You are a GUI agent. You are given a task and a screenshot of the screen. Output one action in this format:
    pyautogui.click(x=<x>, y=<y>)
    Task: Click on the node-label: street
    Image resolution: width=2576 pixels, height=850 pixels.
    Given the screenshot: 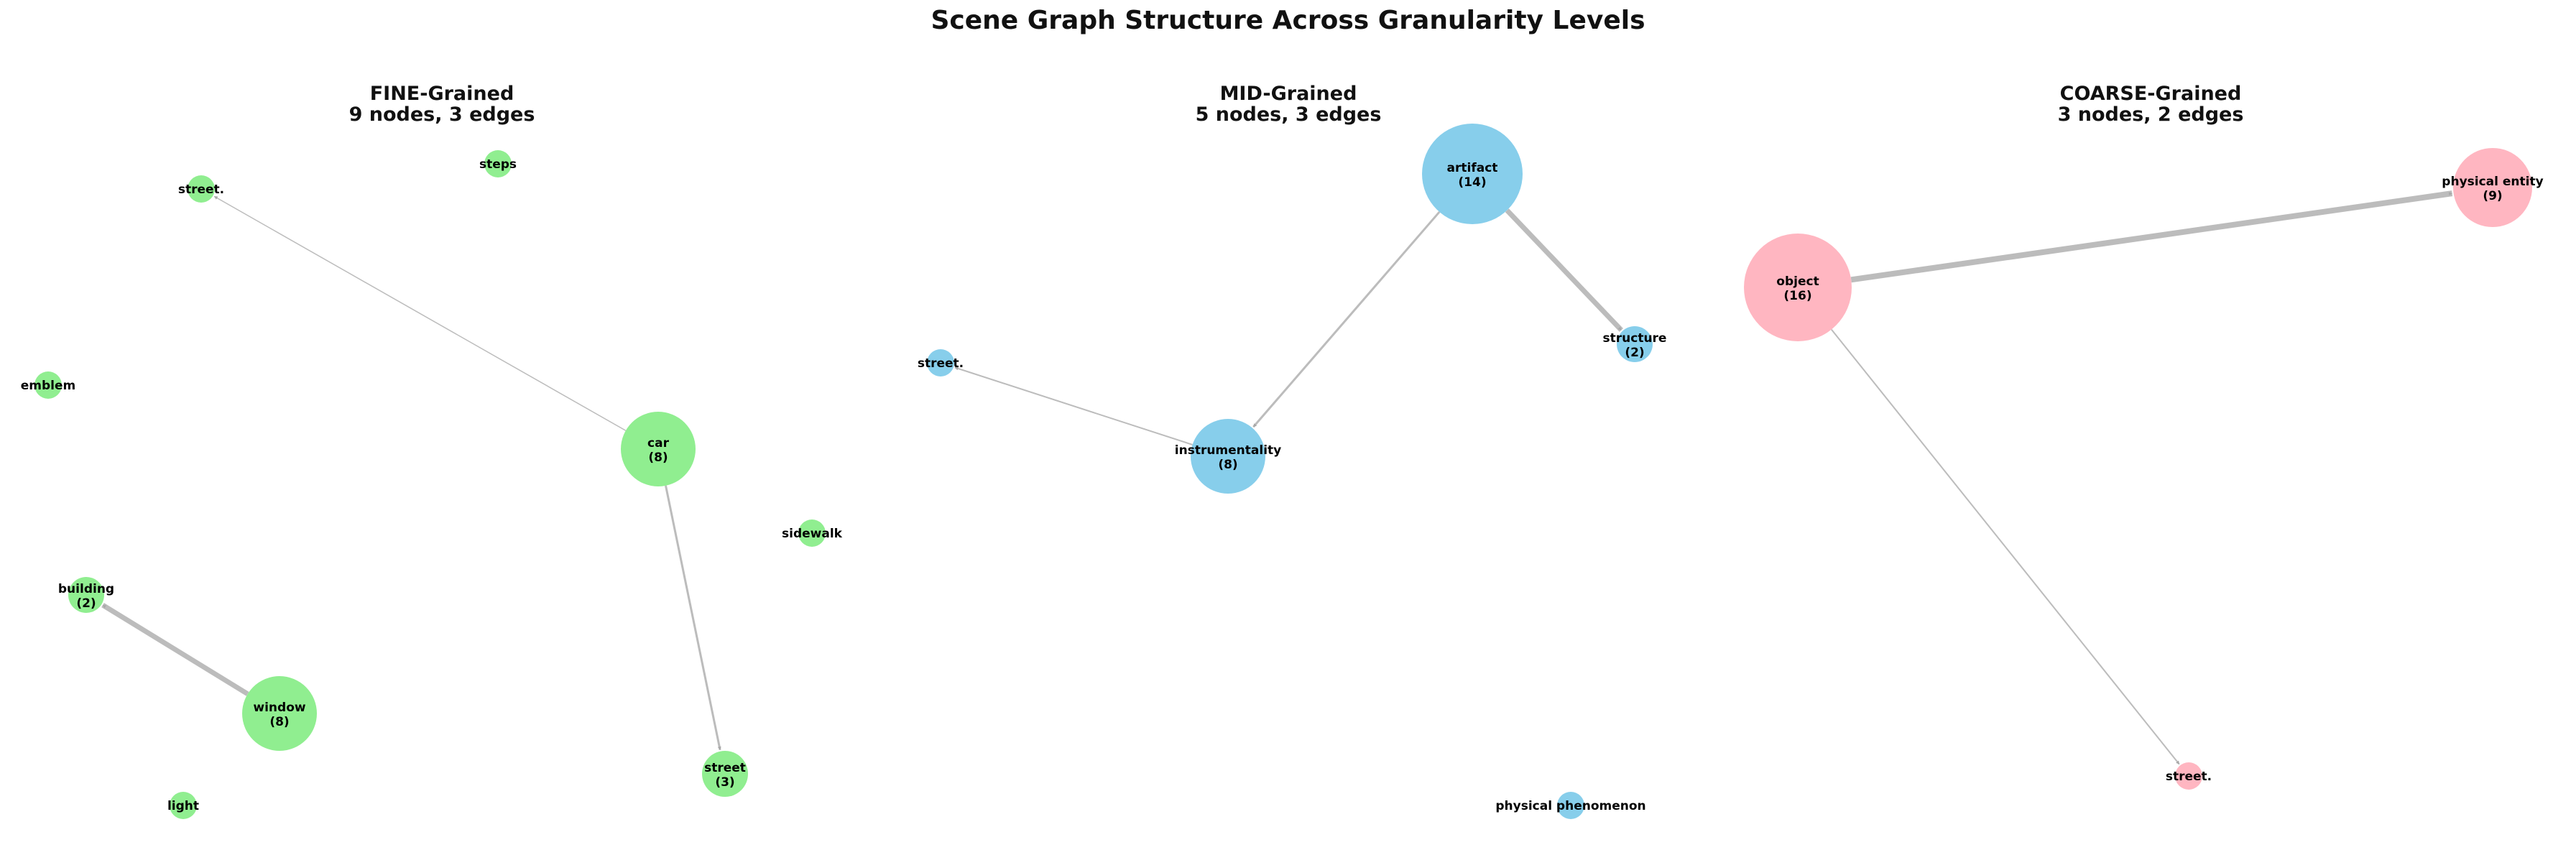 What is the action you would take?
    pyautogui.click(x=725, y=768)
    